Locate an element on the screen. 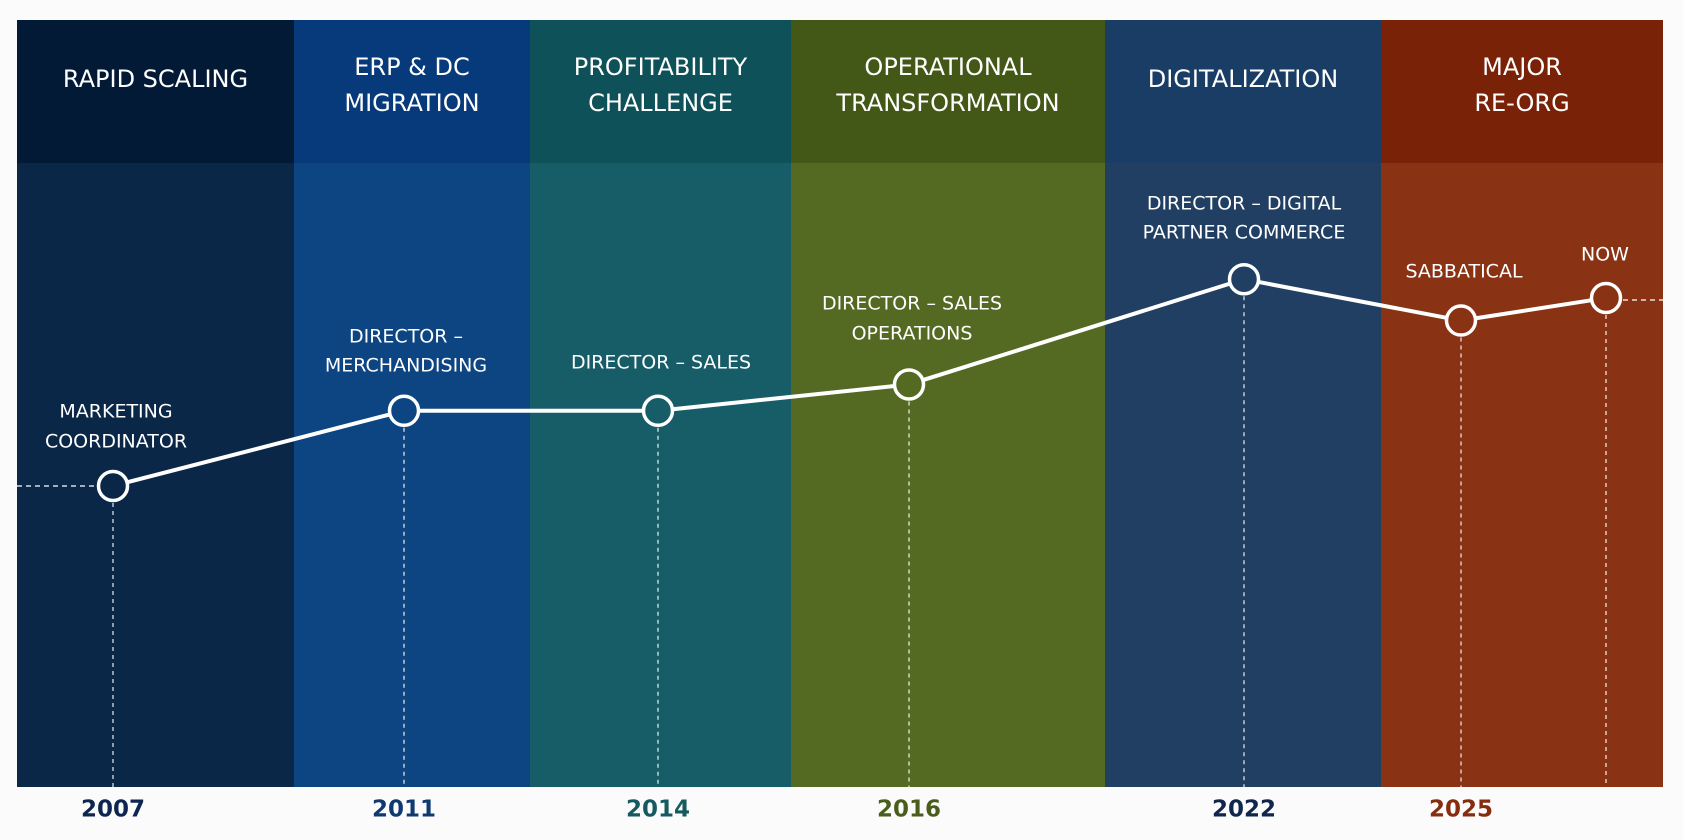 This screenshot has height=840, width=1683. milestone-label-5-line-2: PARTNER COMMERCE is located at coordinates (1244, 233).